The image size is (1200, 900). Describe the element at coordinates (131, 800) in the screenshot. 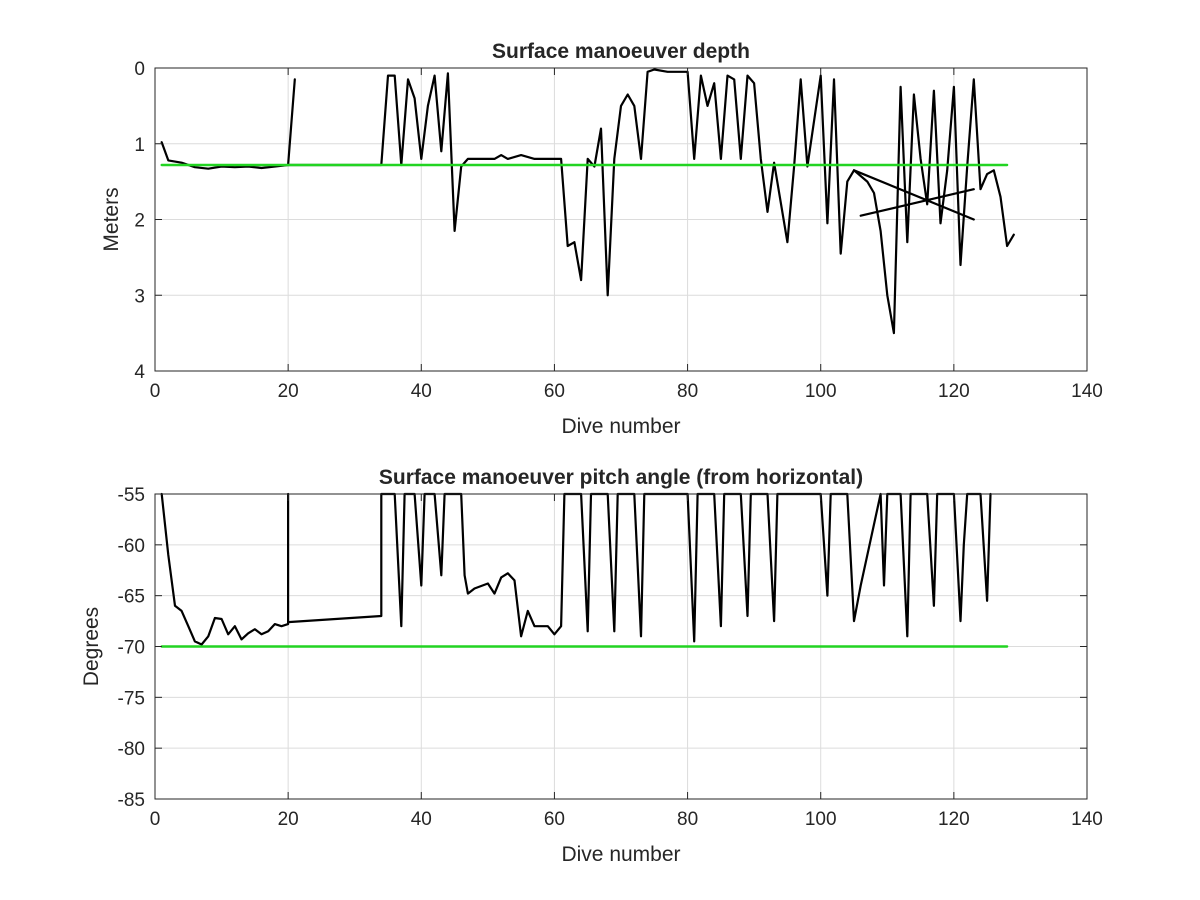

I see `y-tick-label: -85` at that location.